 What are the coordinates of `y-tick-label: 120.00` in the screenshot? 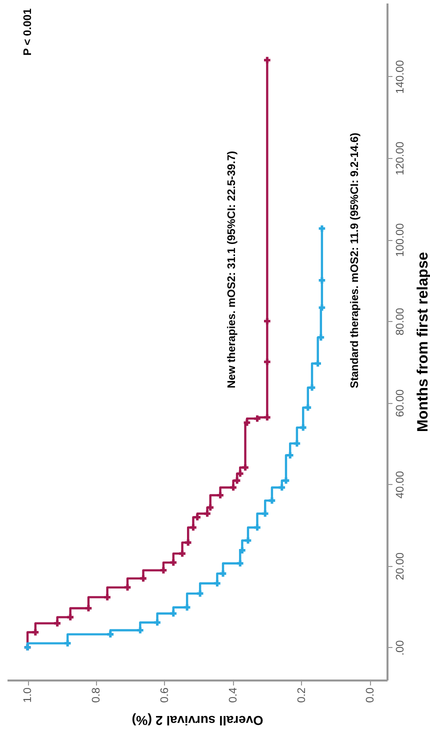 It's located at (400, 159).